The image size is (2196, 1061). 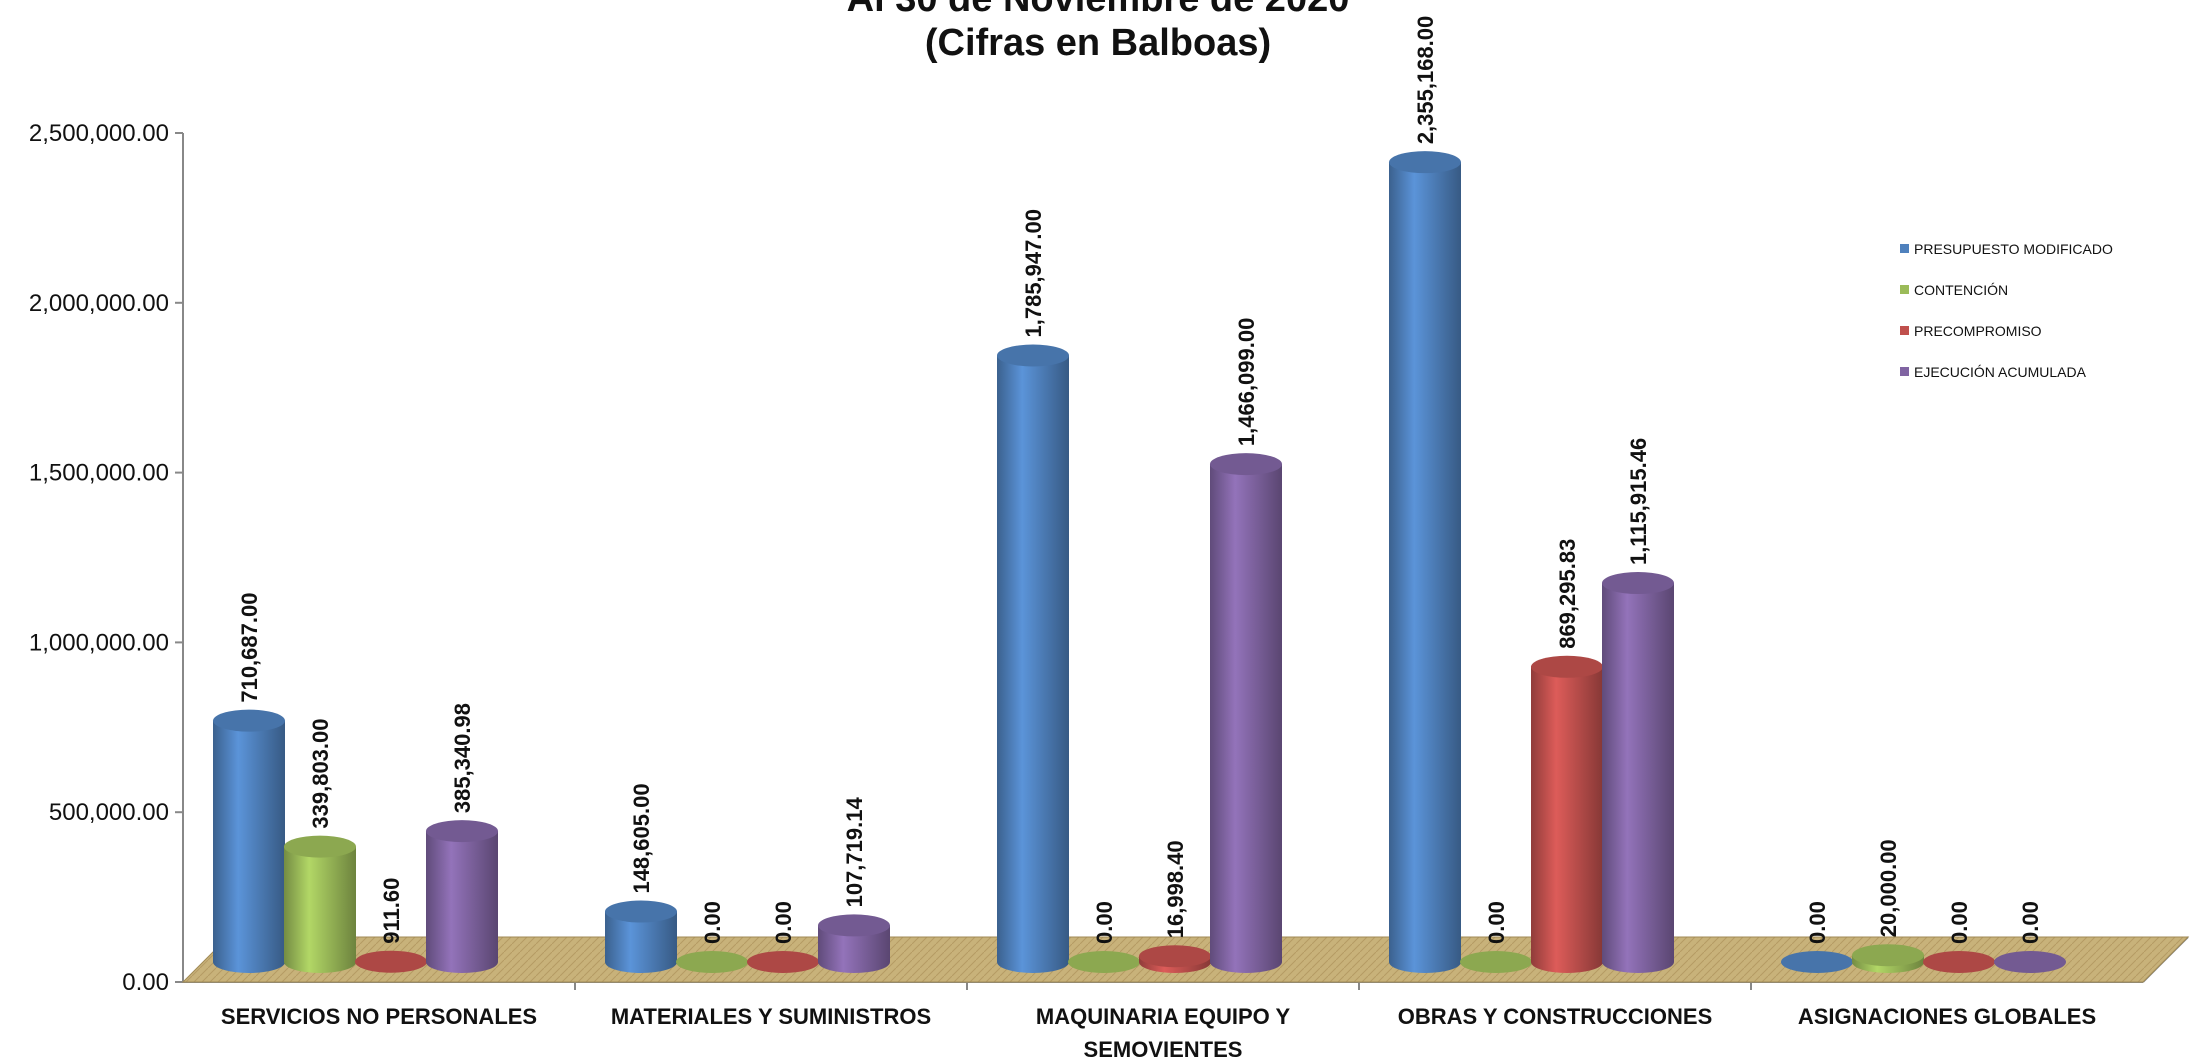 I want to click on data-label: 1,466,099.00, so click(x=1246, y=382).